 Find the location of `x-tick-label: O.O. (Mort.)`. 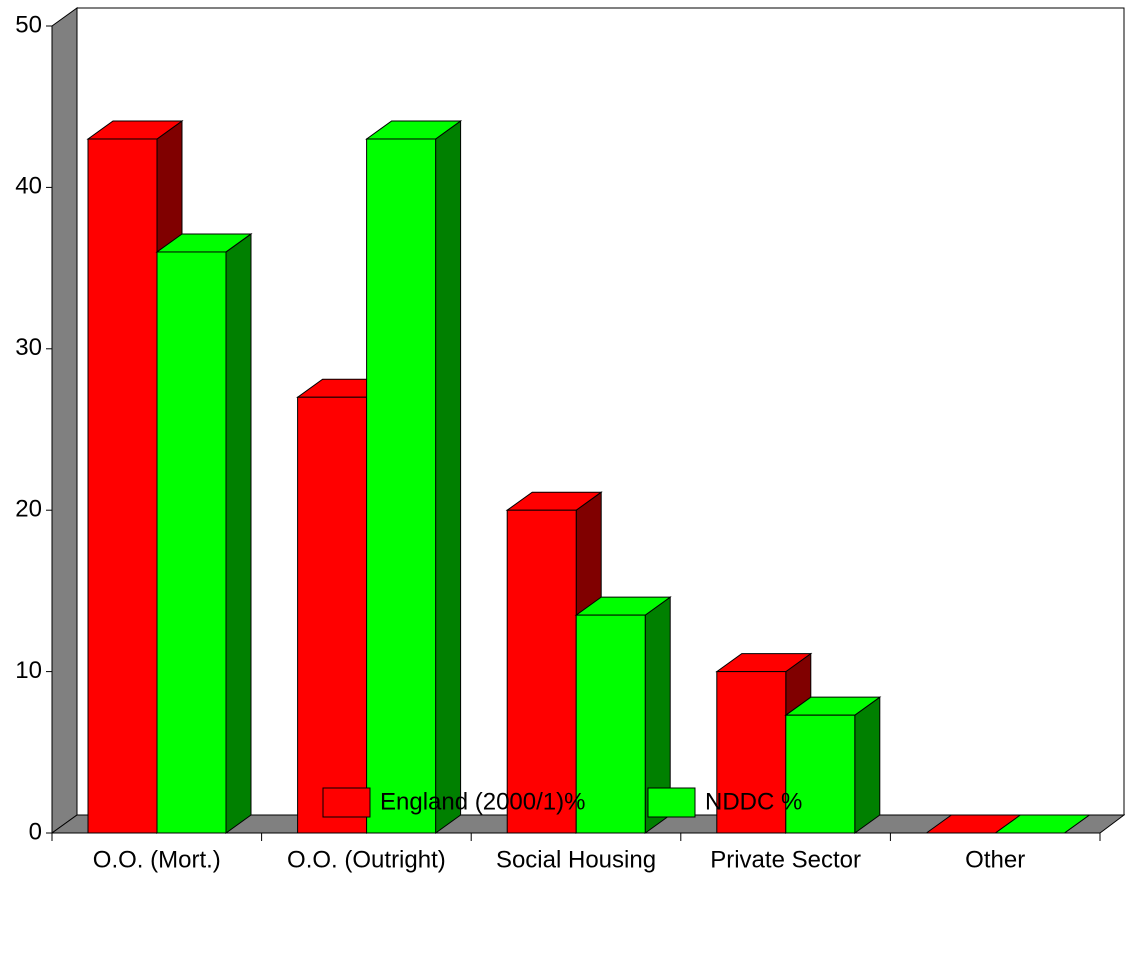

x-tick-label: O.O. (Mort.) is located at coordinates (157, 859).